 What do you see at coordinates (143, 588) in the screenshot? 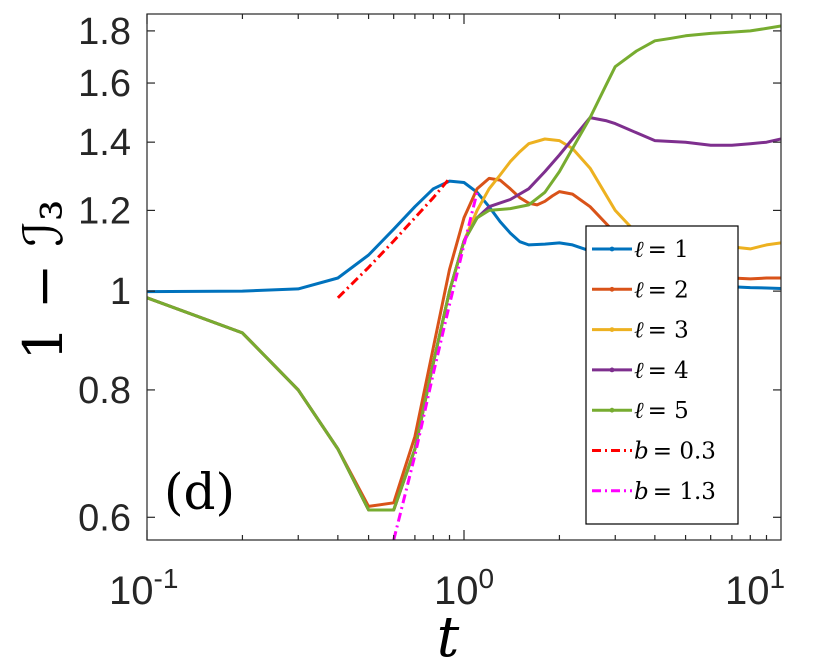
I see `x-tick-label: 10⁻¹` at bounding box center [143, 588].